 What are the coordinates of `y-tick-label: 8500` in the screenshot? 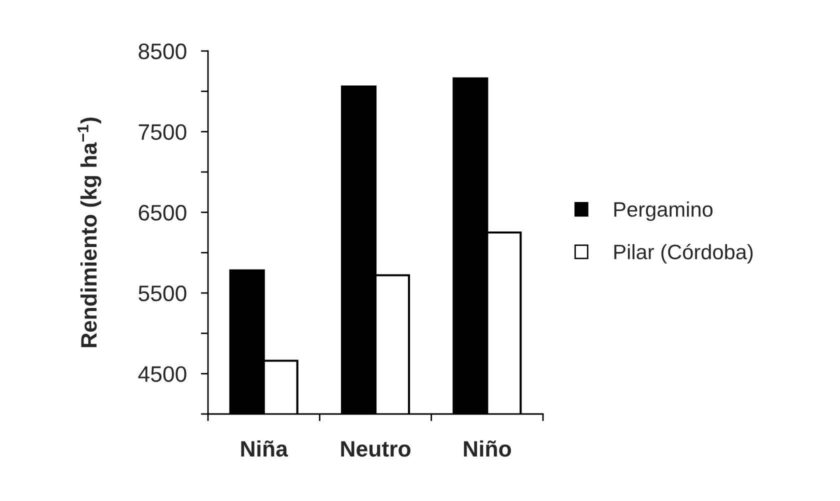 It's located at (162, 52).